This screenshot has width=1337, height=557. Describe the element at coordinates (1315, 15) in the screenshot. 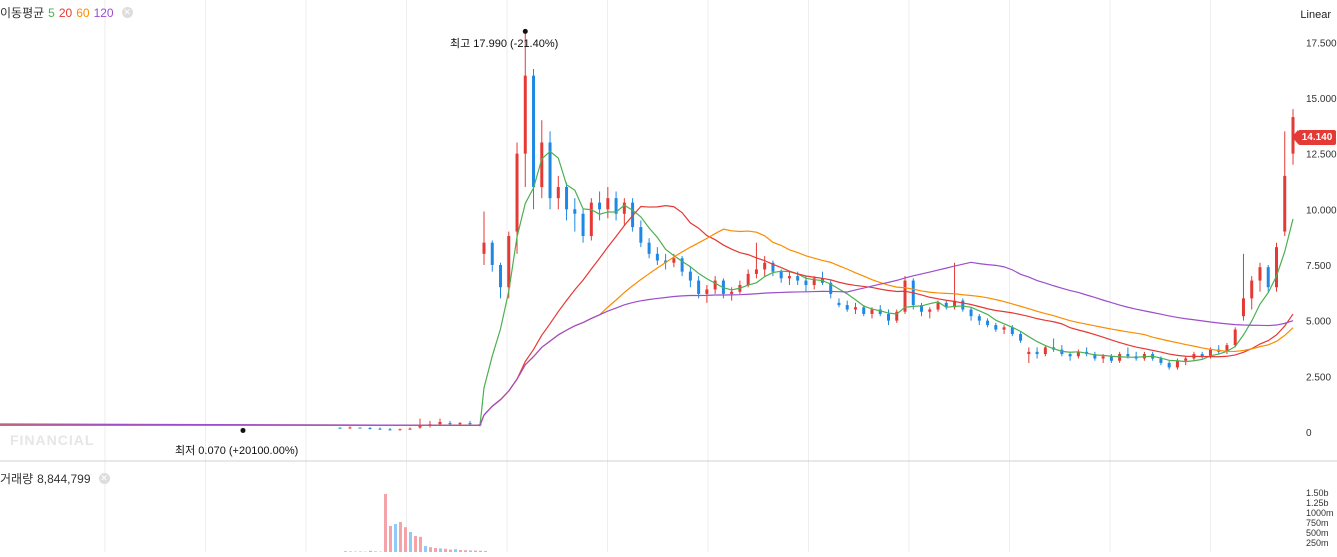

I see `scale-mode-toggle: Linear` at that location.